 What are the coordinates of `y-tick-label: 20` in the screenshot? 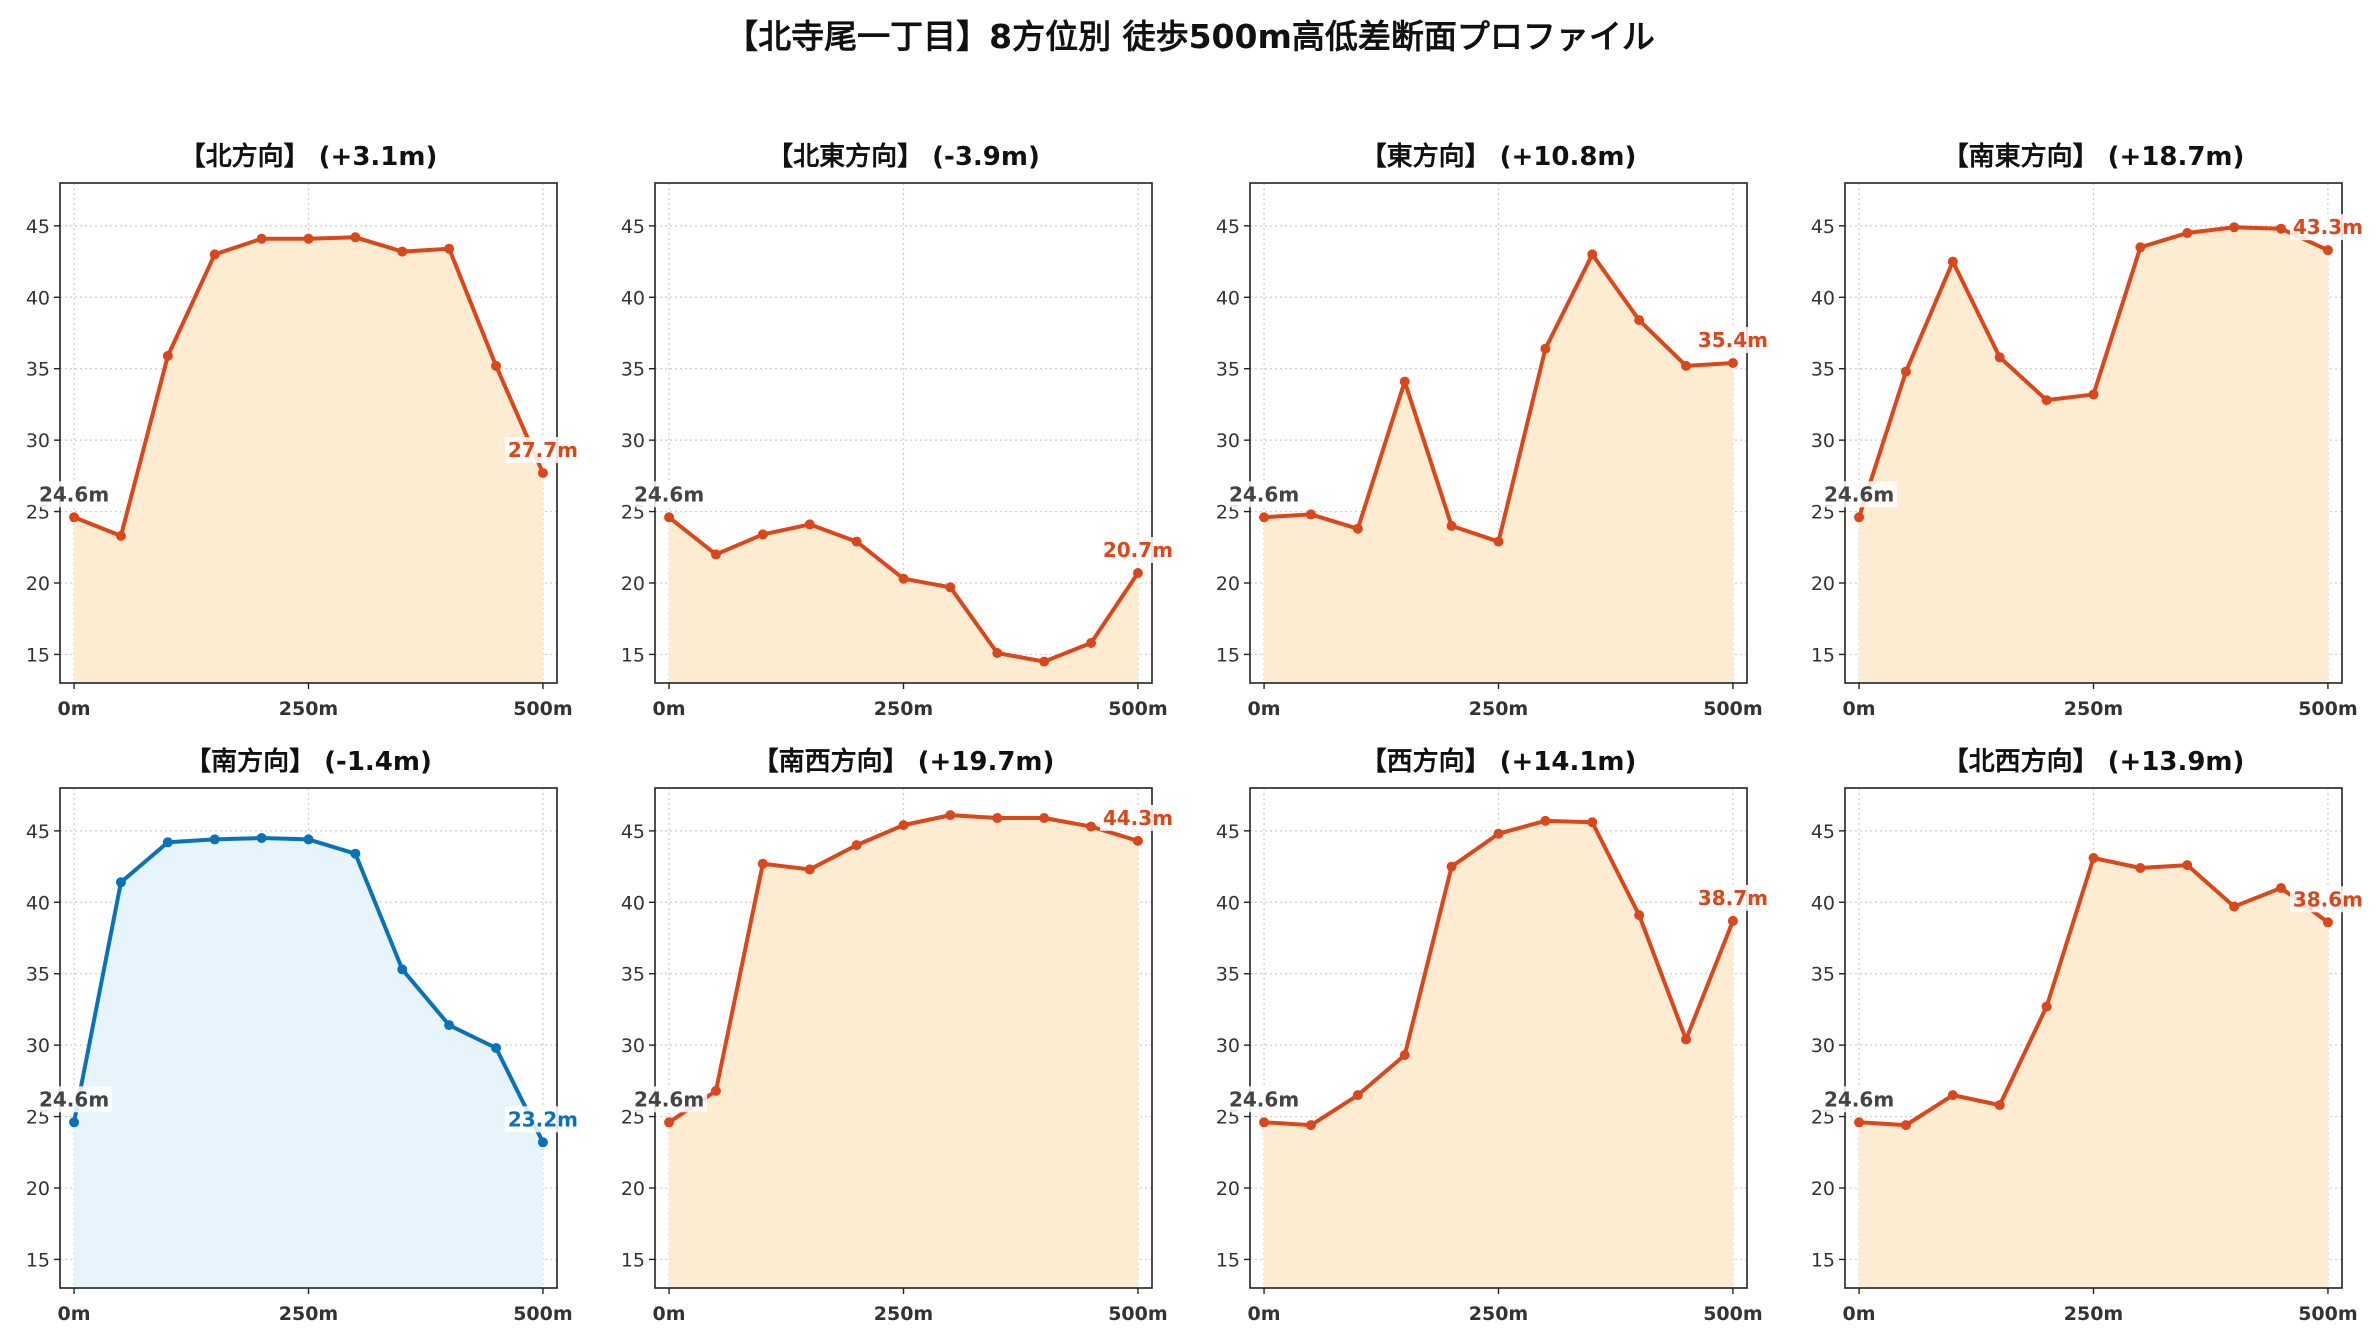 It's located at (1228, 1189).